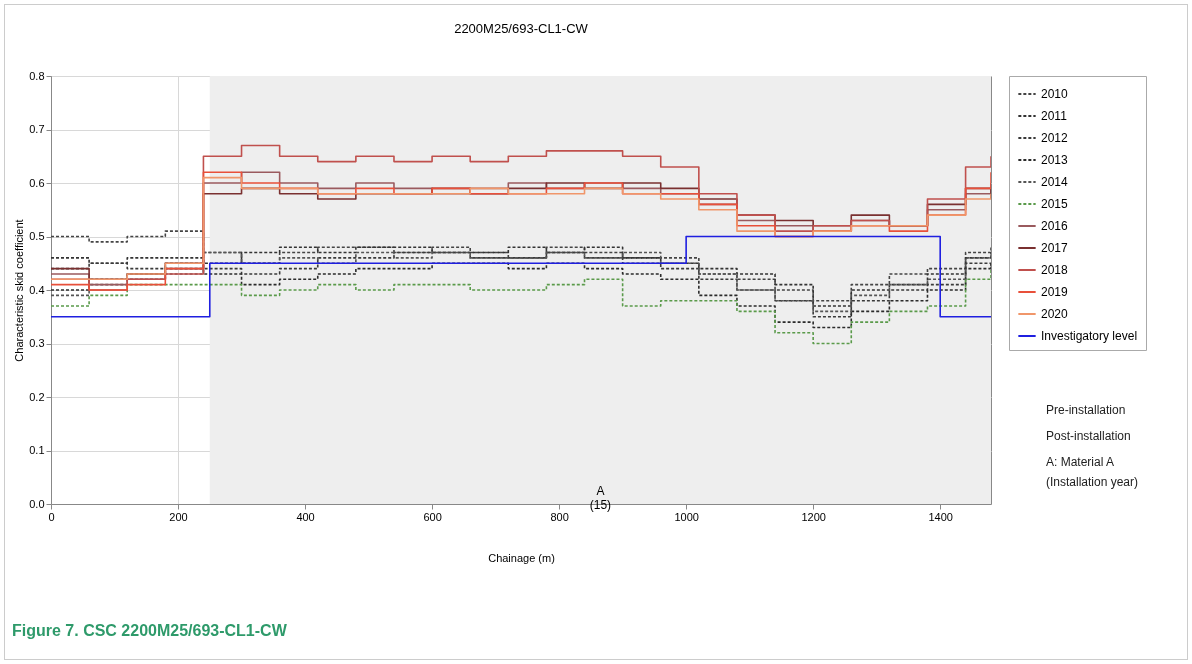 This screenshot has height=664, width=1192. What do you see at coordinates (1055, 138) in the screenshot?
I see `legend-label: 2012` at bounding box center [1055, 138].